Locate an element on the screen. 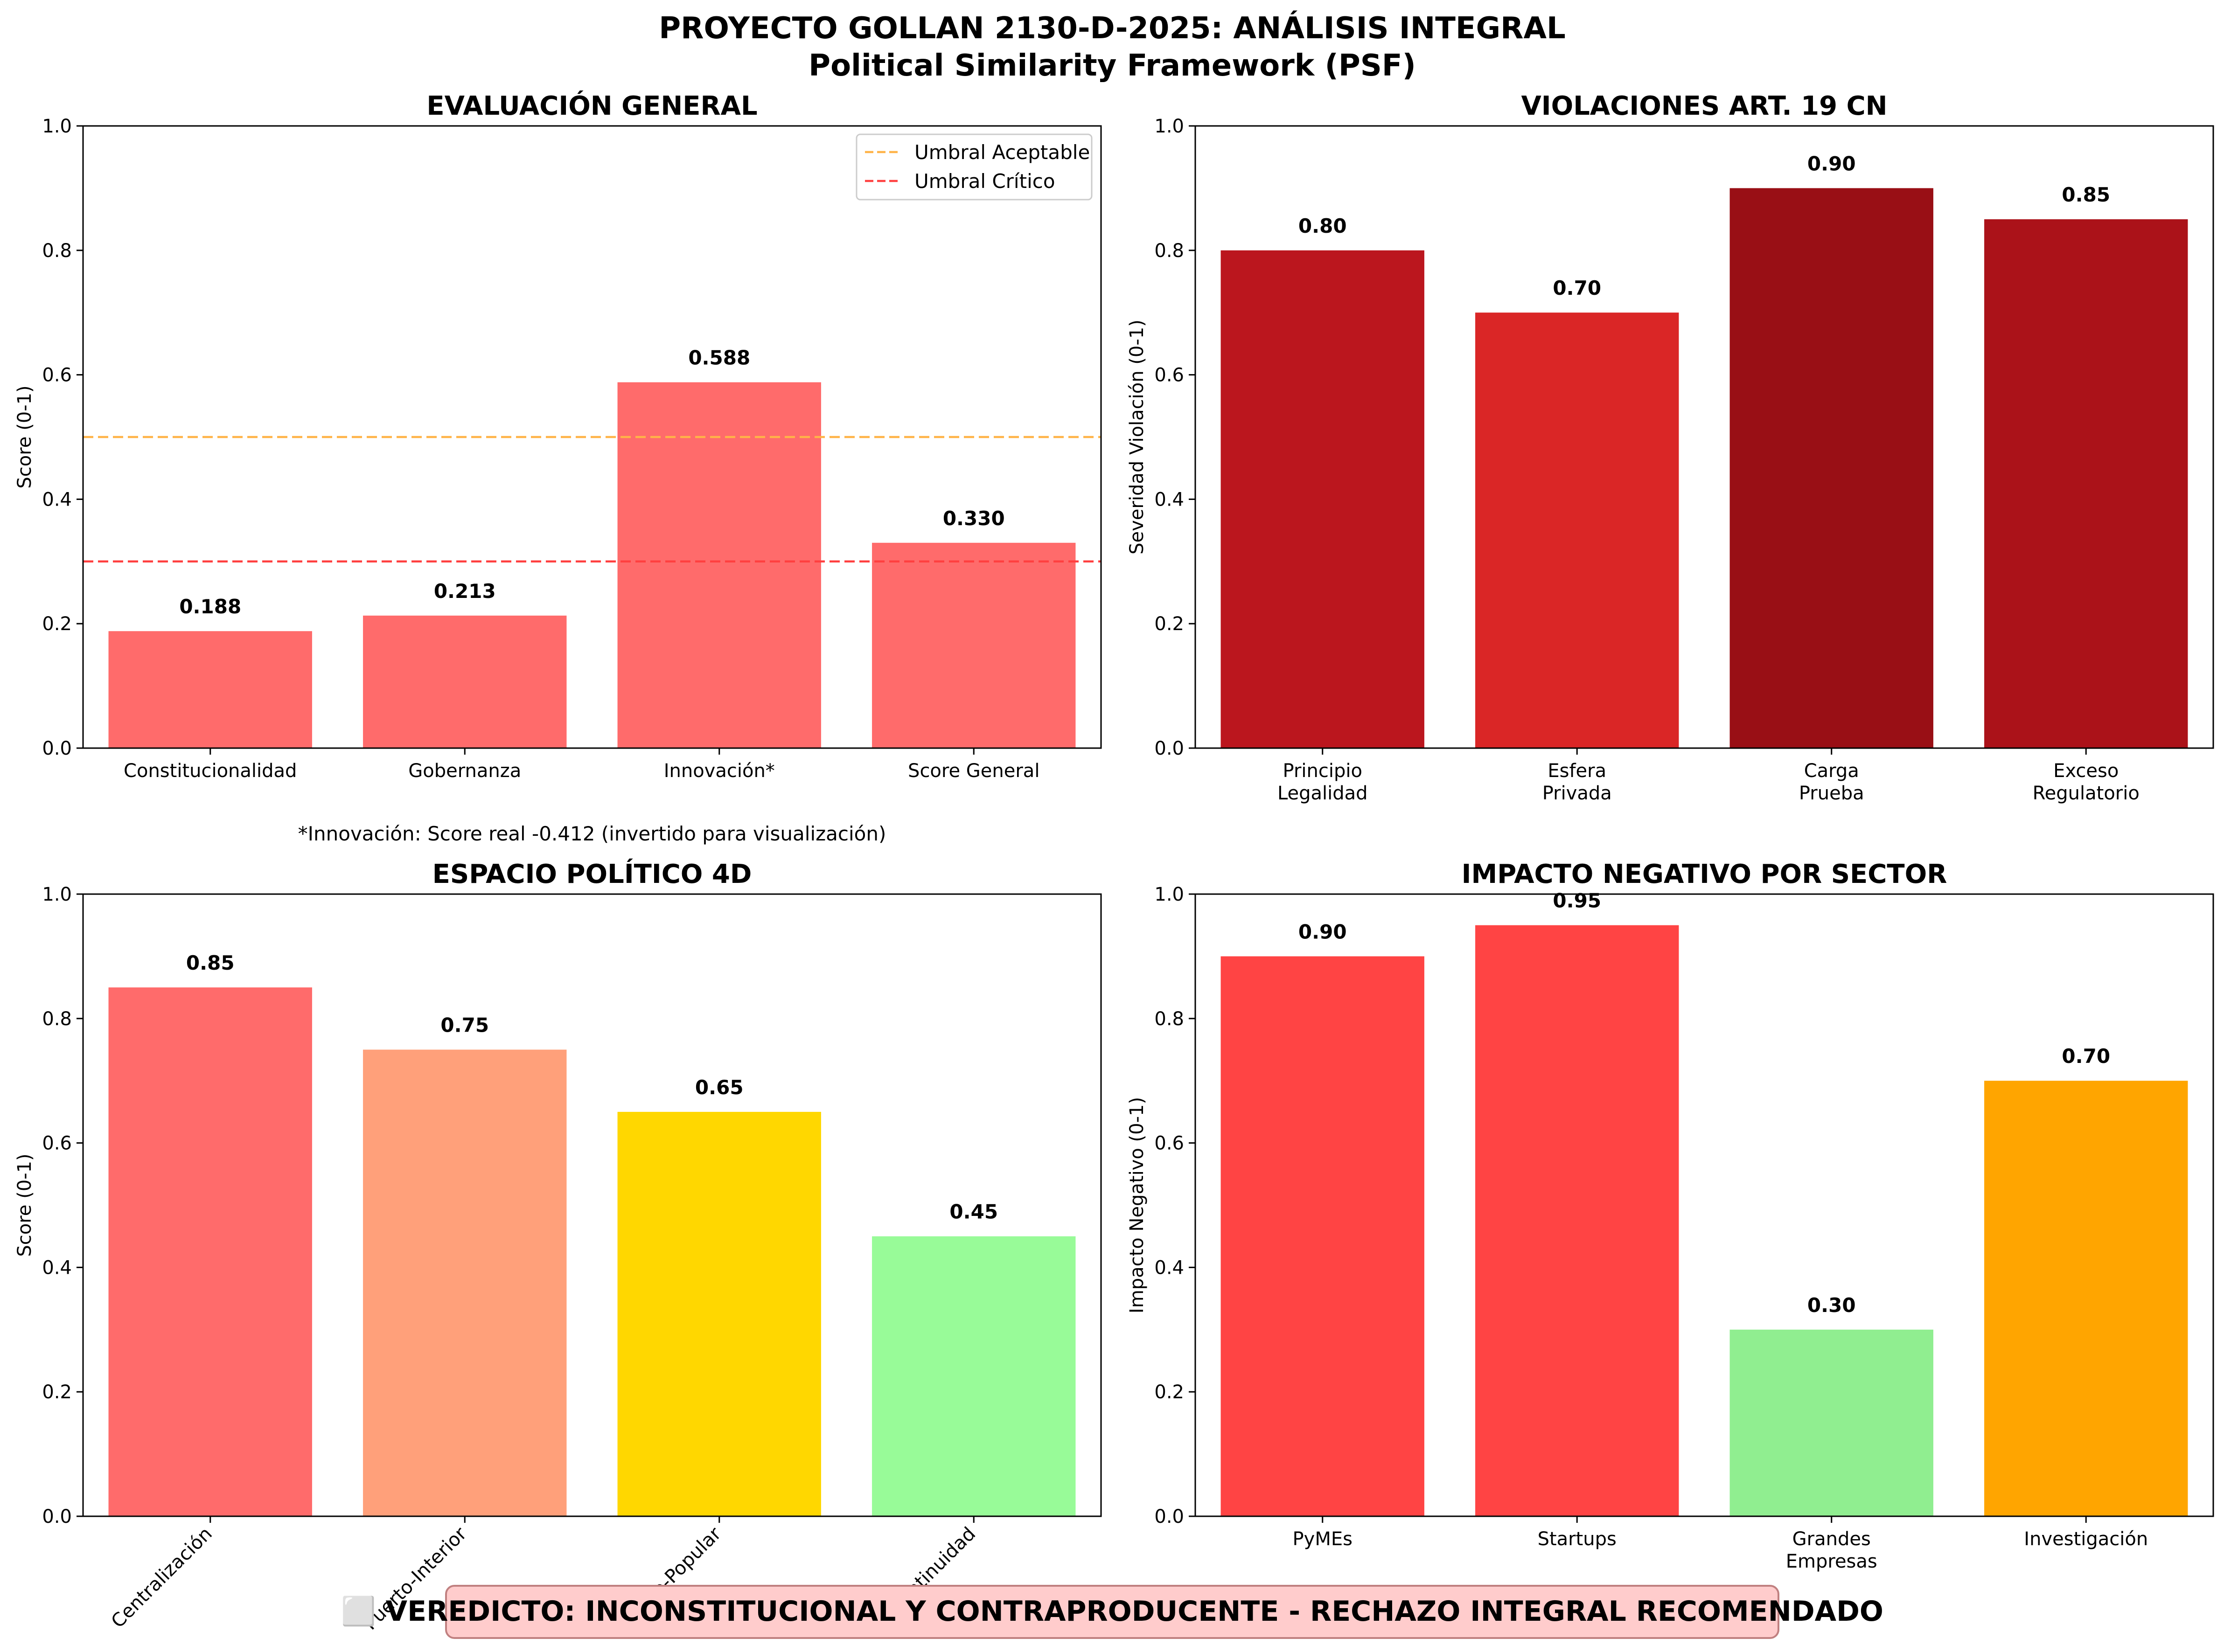 The image size is (2224, 1652). value-label: 0.30 is located at coordinates (1832, 1305).